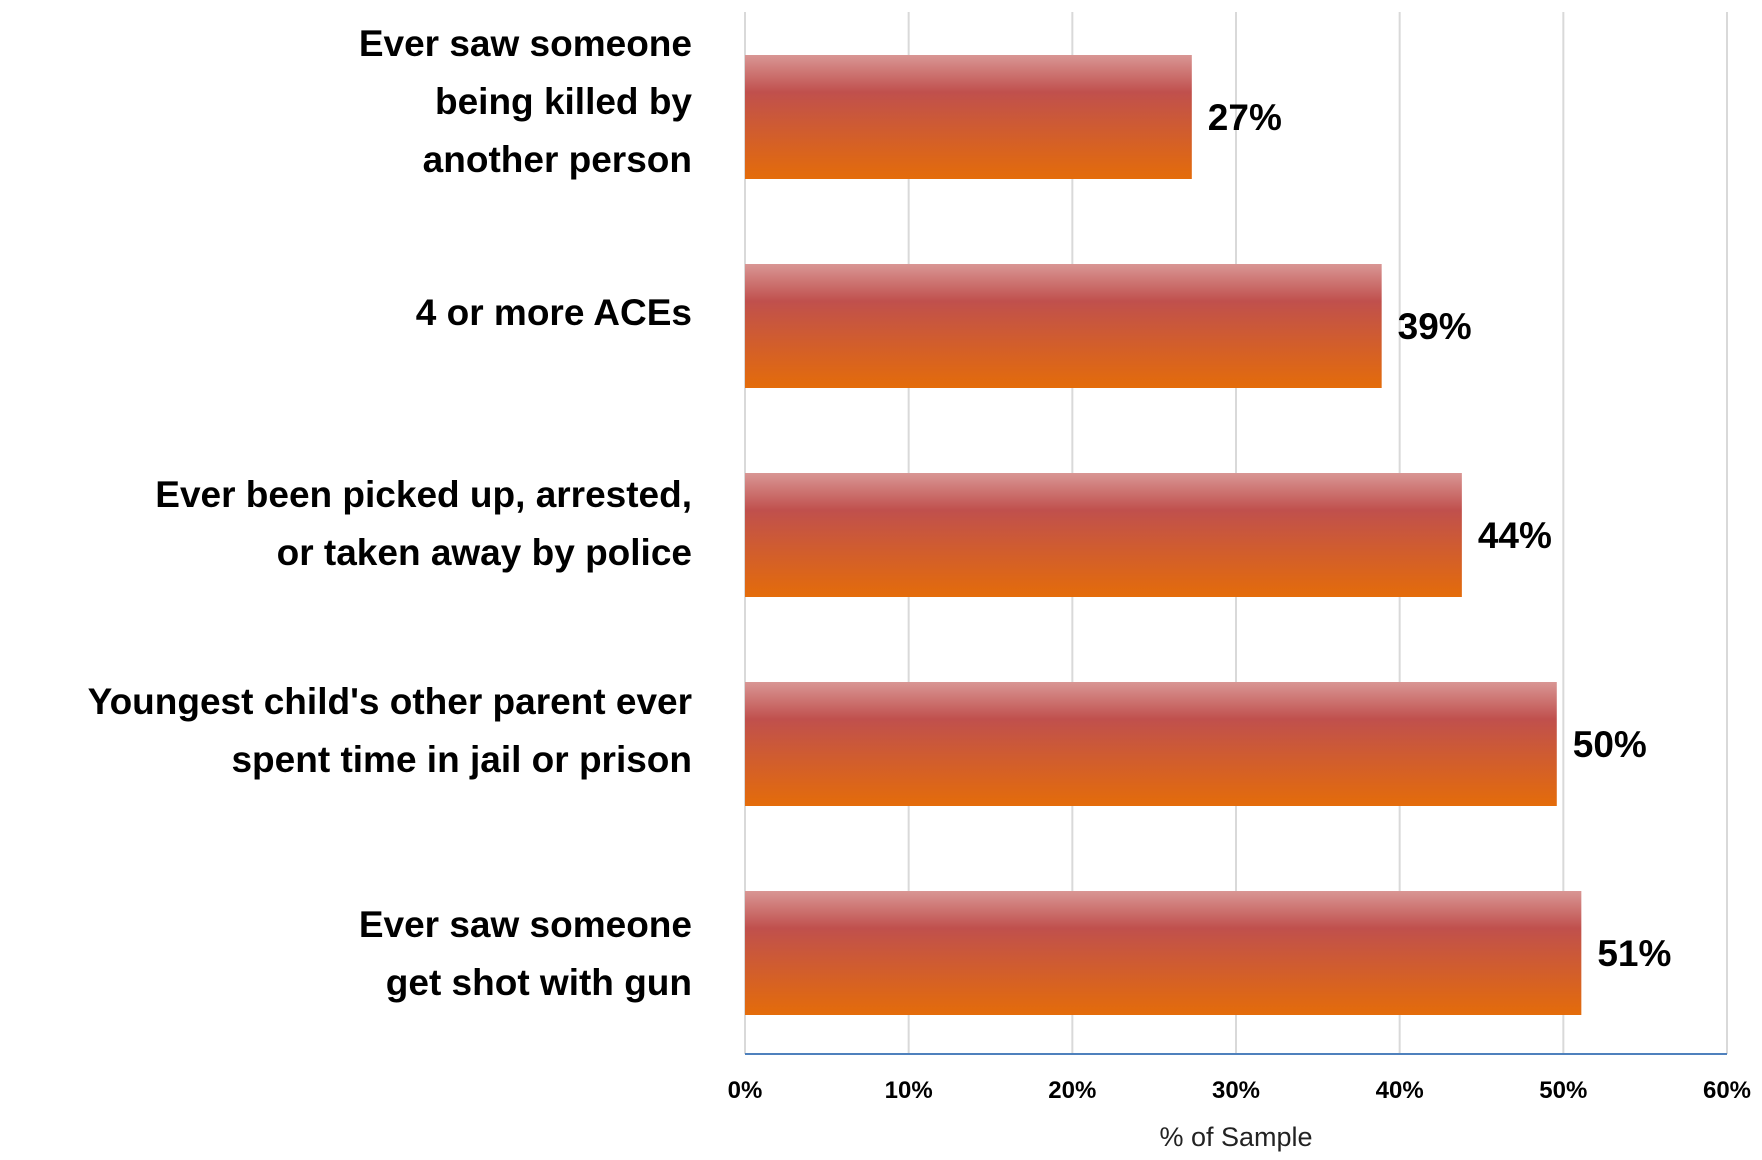  I want to click on x-tick-label: 60%, so click(1727, 1090).